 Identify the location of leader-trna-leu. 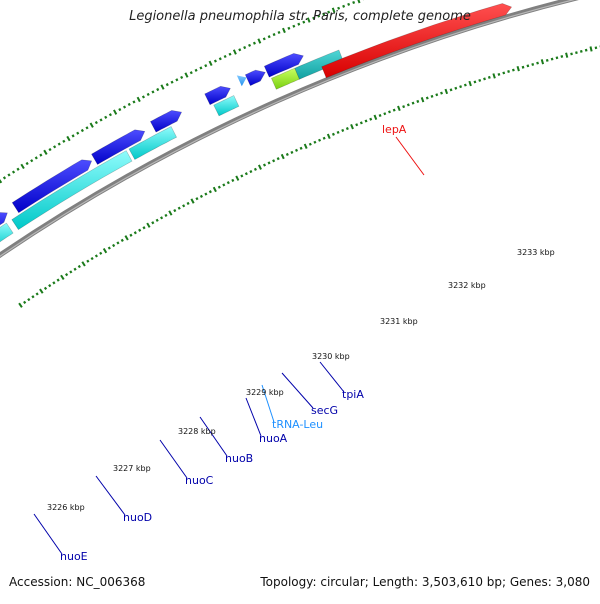
(268, 403).